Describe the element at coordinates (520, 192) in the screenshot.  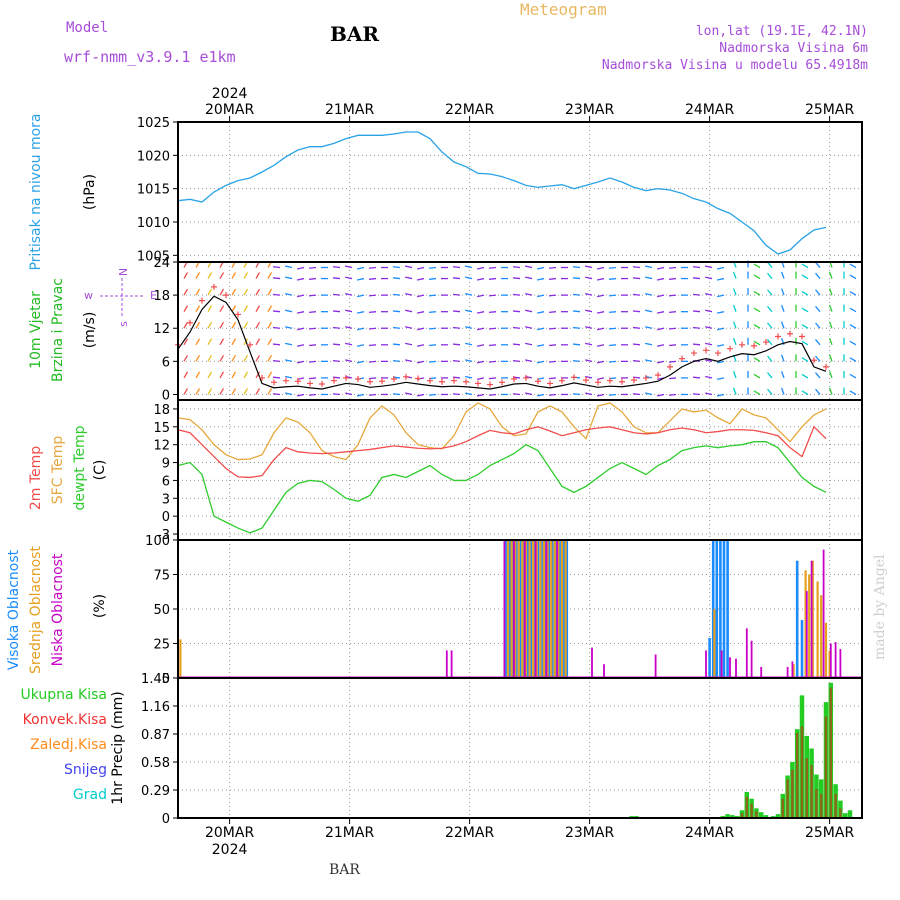
I see `pressure-plot-area` at that location.